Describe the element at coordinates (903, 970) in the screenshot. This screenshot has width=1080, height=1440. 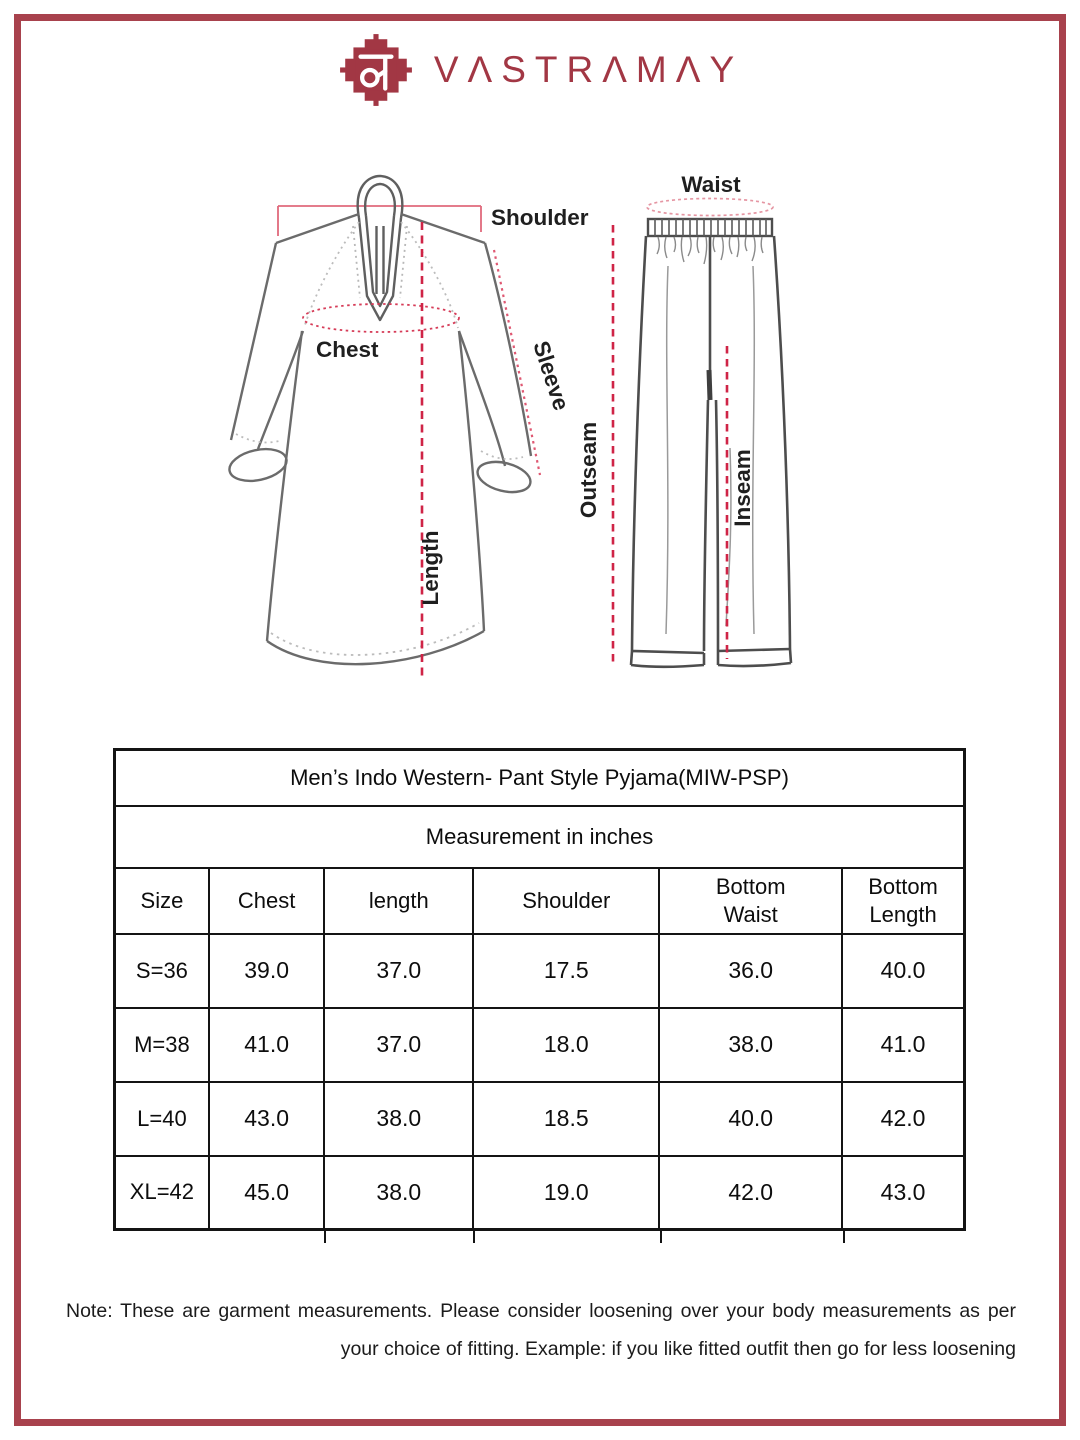
I see `bottom-length-cell: 40.0` at that location.